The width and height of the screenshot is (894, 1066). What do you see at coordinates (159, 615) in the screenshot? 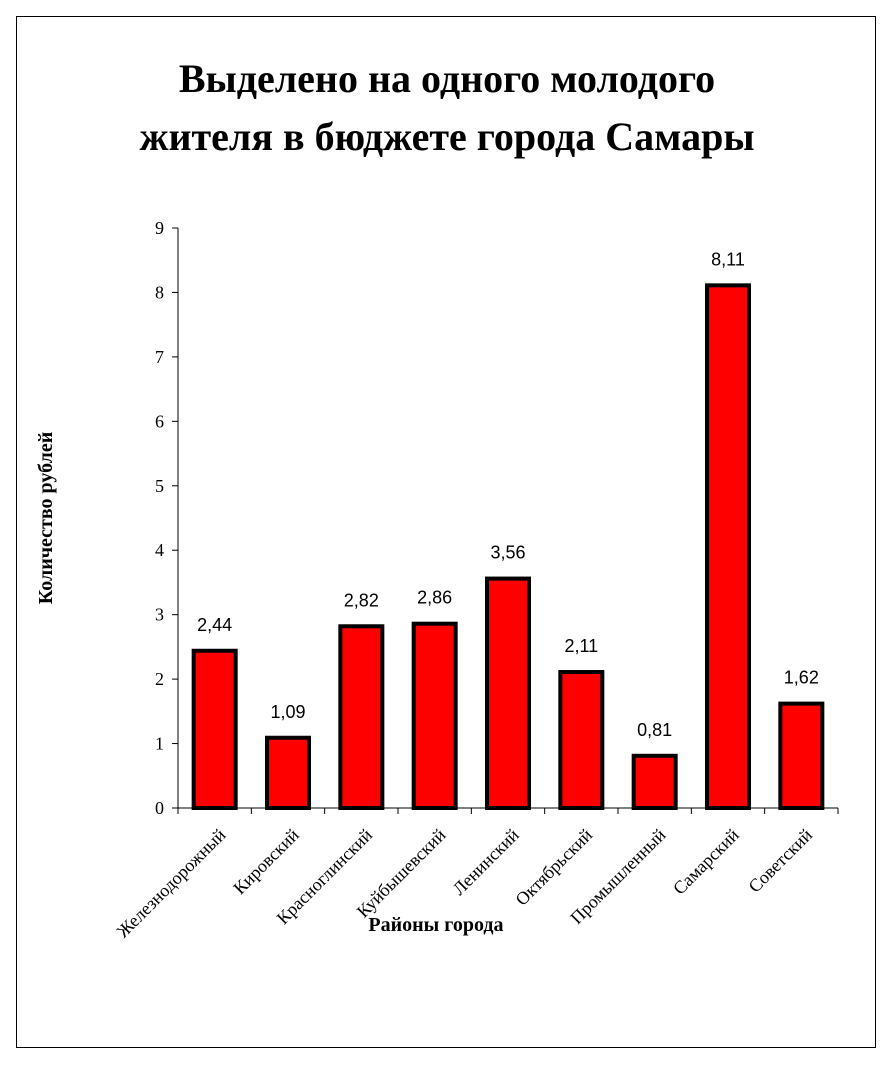
I see `y-tick-label: 3` at bounding box center [159, 615].